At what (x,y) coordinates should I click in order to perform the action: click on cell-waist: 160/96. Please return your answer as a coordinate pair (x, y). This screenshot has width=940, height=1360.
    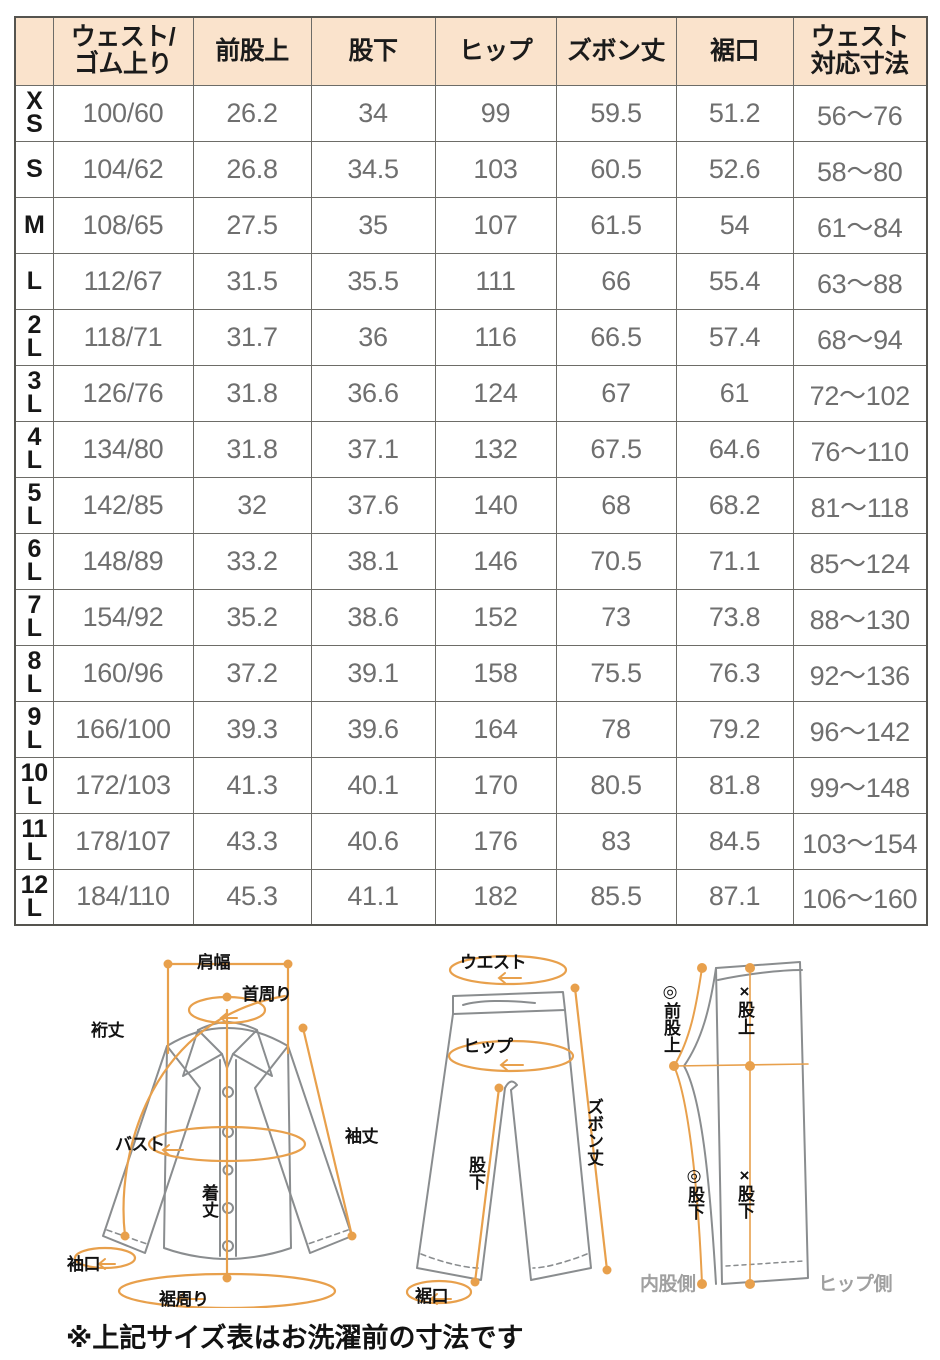
    Looking at the image, I should click on (123, 673).